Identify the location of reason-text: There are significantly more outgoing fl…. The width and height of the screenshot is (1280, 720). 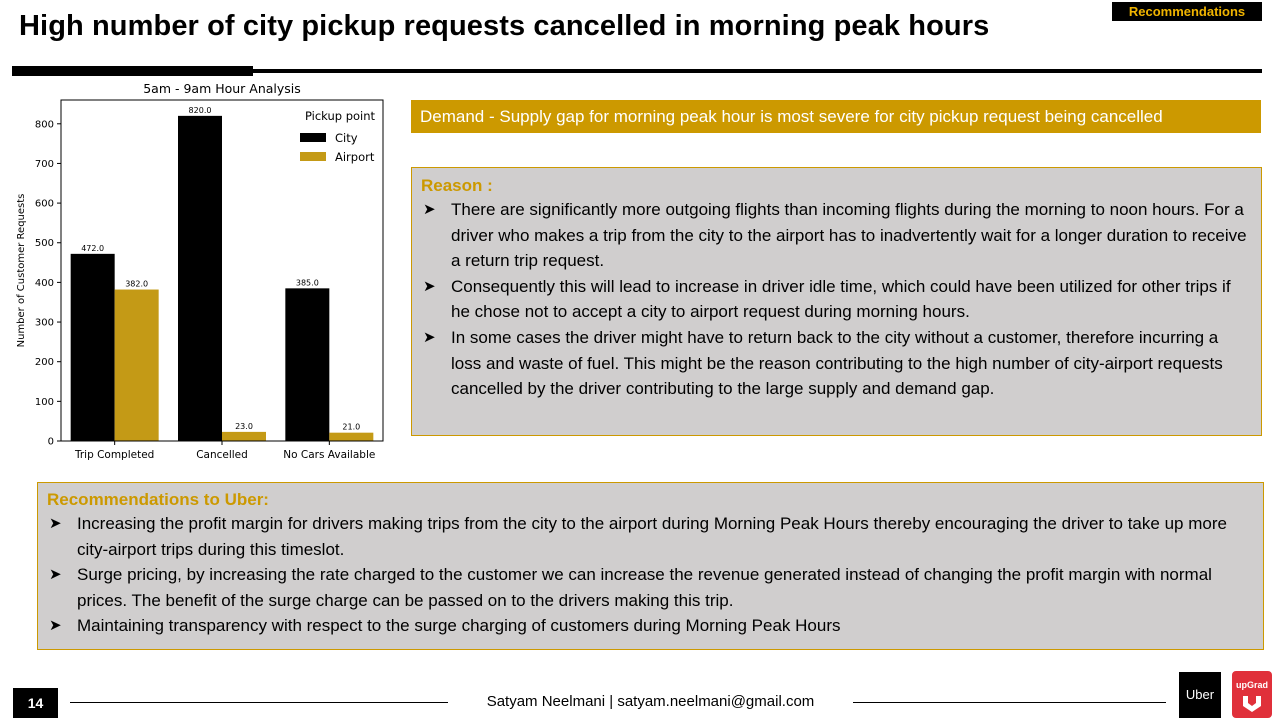
(849, 235).